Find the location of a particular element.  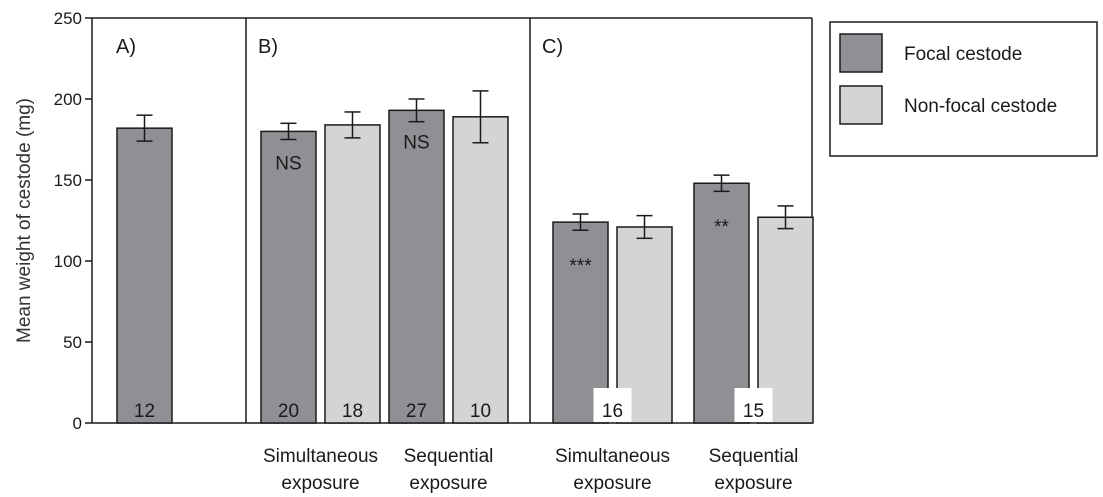

bar-group: NS 27 10 Sequential exposure is located at coordinates (448, 292).